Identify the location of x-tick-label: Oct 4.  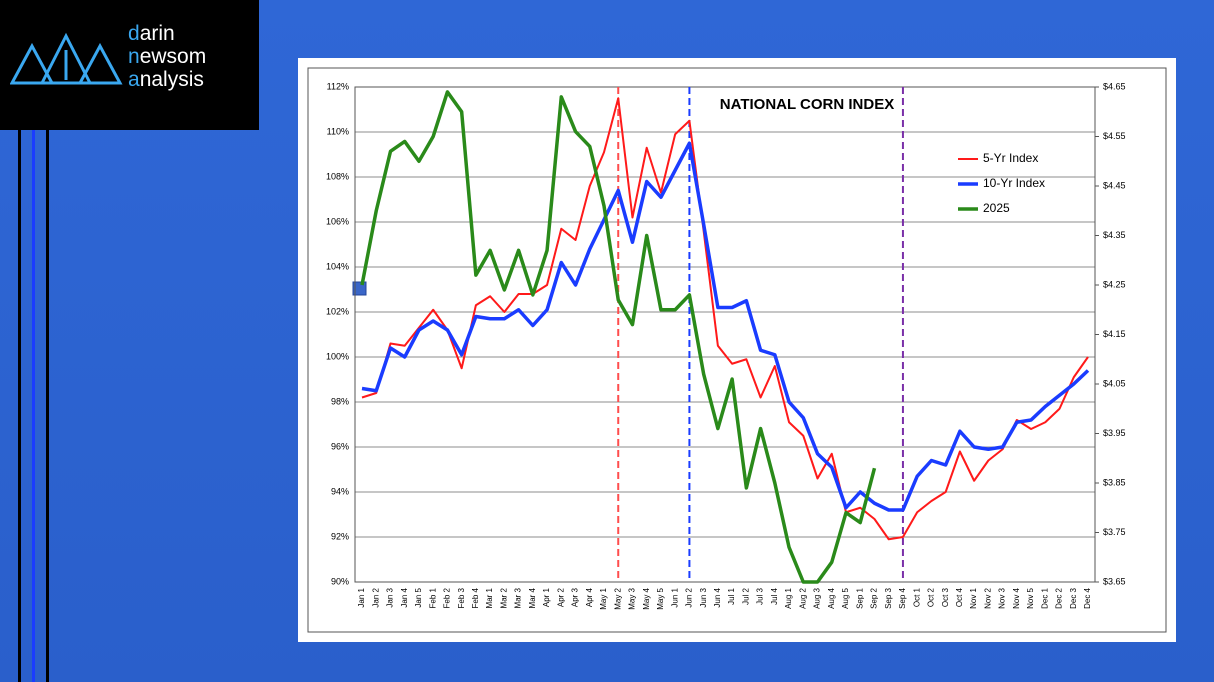
(959, 597).